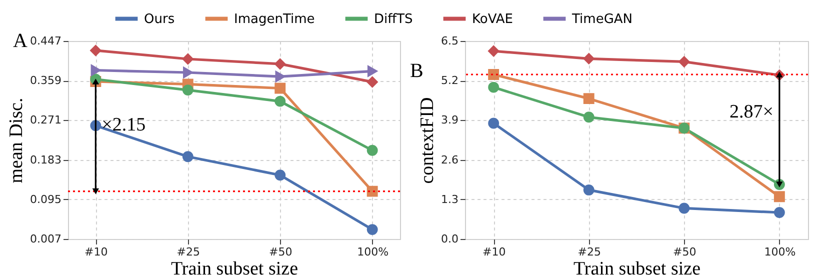 The height and width of the screenshot is (275, 816). Describe the element at coordinates (46, 239) in the screenshot. I see `y-tick-label: 0.007` at that location.